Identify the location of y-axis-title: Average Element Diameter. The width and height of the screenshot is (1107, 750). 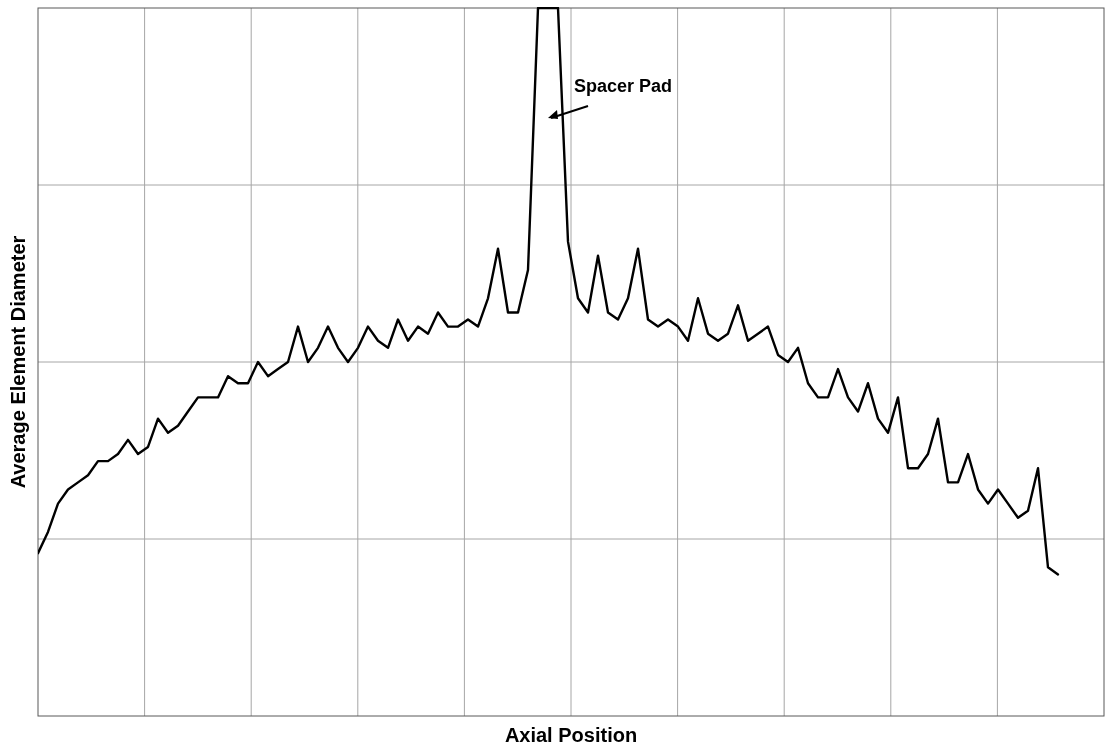
(18, 362).